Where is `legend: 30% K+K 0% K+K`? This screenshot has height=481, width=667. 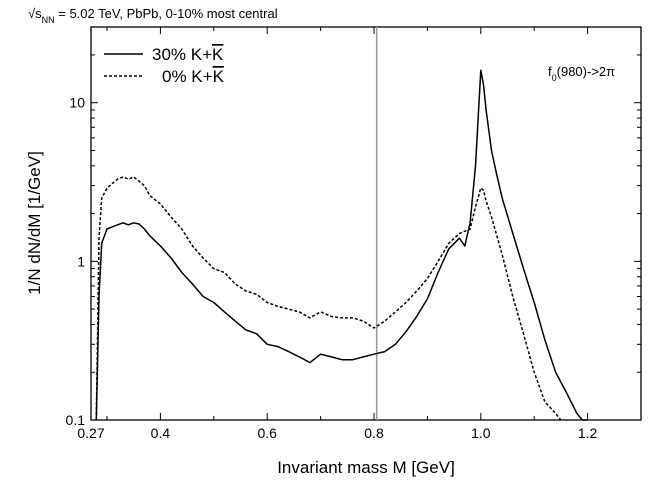
legend: 30% K+K 0% K+K is located at coordinates (164, 65).